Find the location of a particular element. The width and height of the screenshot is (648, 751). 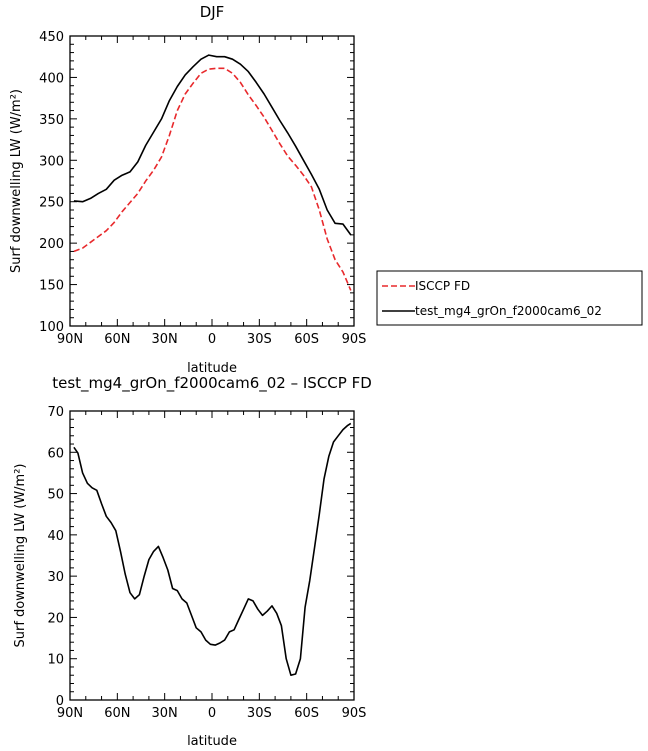

y-tick-label: 100 is located at coordinates (51, 327).